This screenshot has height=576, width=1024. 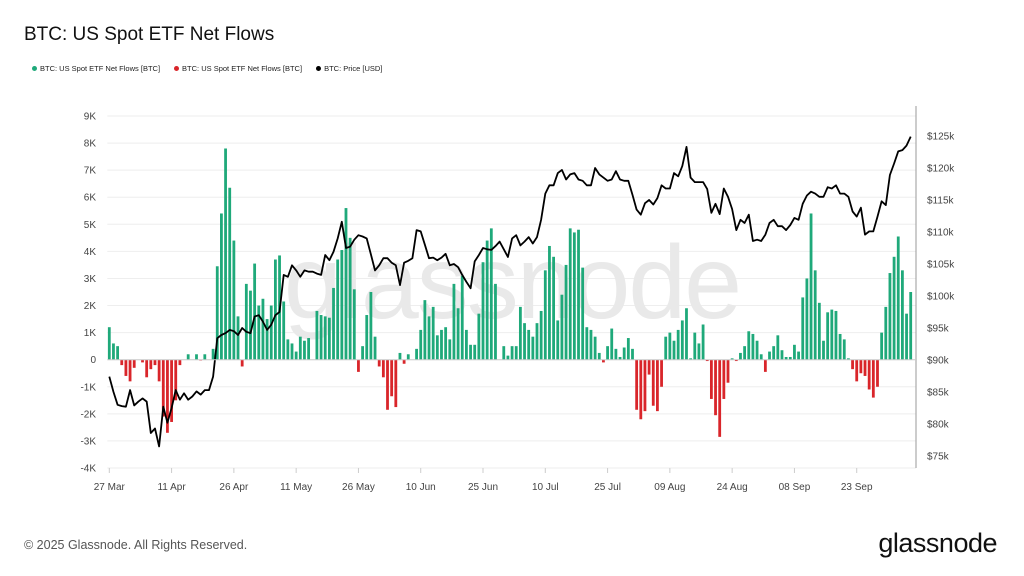 I want to click on x-axis-tick-label: 27 Mar, so click(x=110, y=487).